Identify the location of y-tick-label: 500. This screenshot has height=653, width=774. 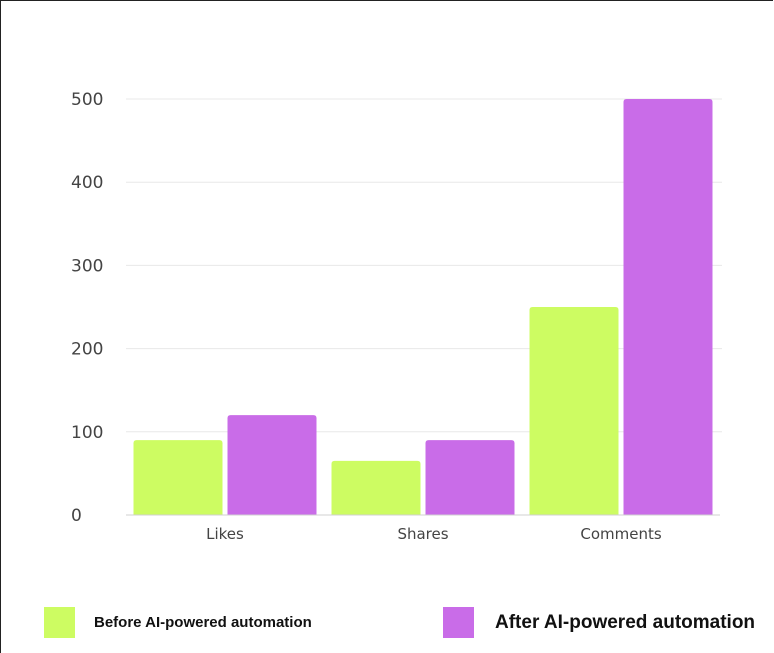
(87, 100).